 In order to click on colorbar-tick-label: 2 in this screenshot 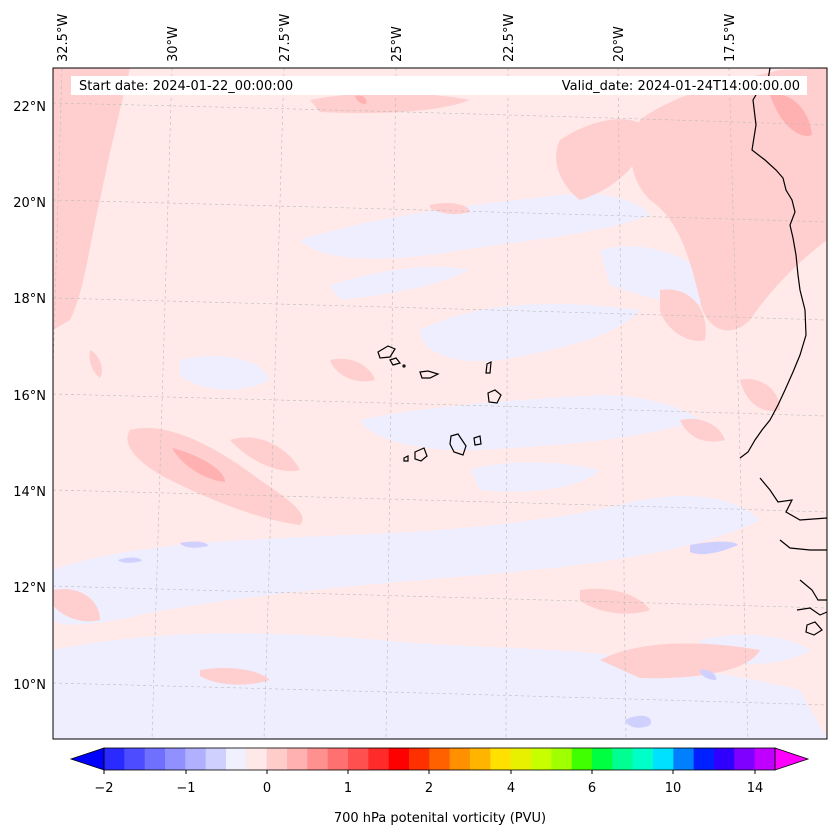, I will do `click(429, 788)`.